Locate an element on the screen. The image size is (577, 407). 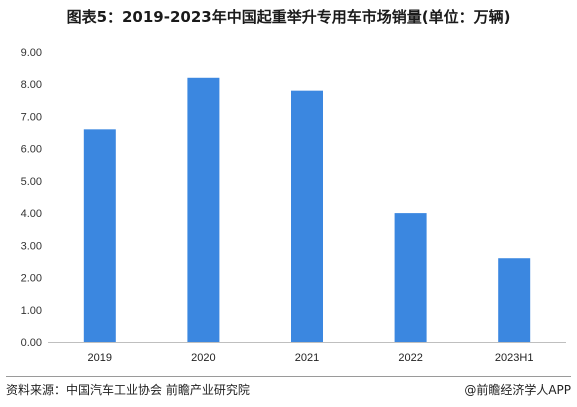
x-tick-label: 2020 is located at coordinates (203, 358).